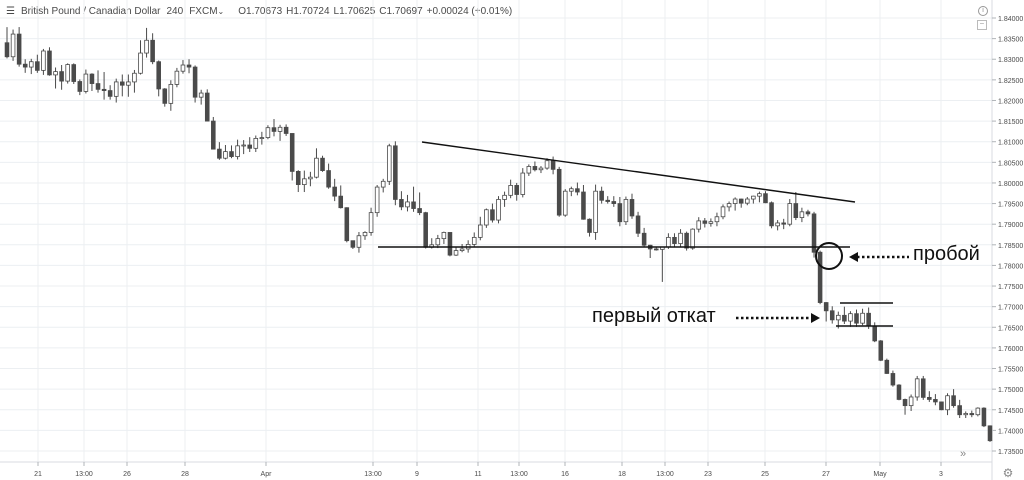 The image size is (1024, 480). What do you see at coordinates (38, 474) in the screenshot?
I see `x-tick-label: 21` at bounding box center [38, 474].